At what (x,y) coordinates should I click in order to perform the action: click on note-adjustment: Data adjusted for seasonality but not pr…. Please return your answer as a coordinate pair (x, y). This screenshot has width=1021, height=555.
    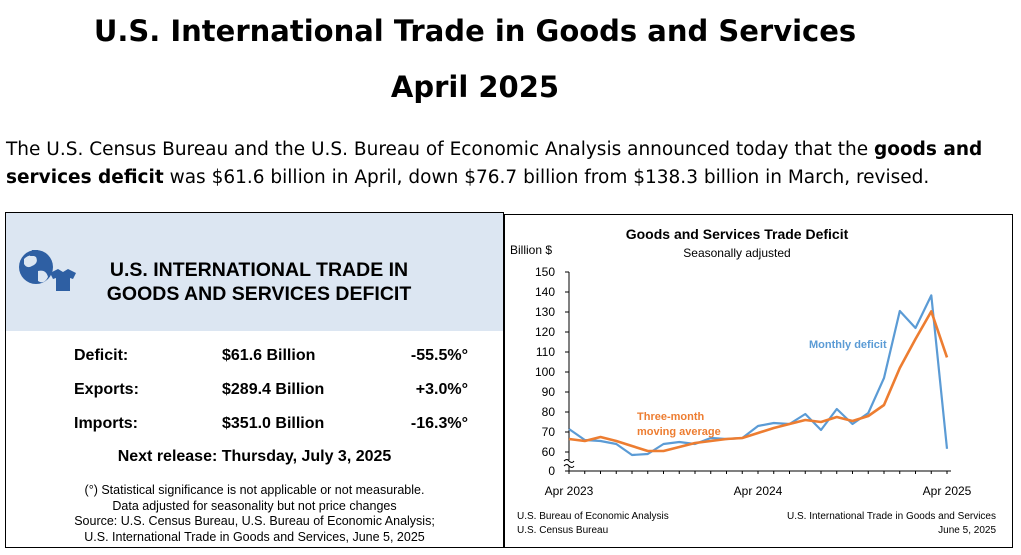
    Looking at the image, I should click on (254, 505).